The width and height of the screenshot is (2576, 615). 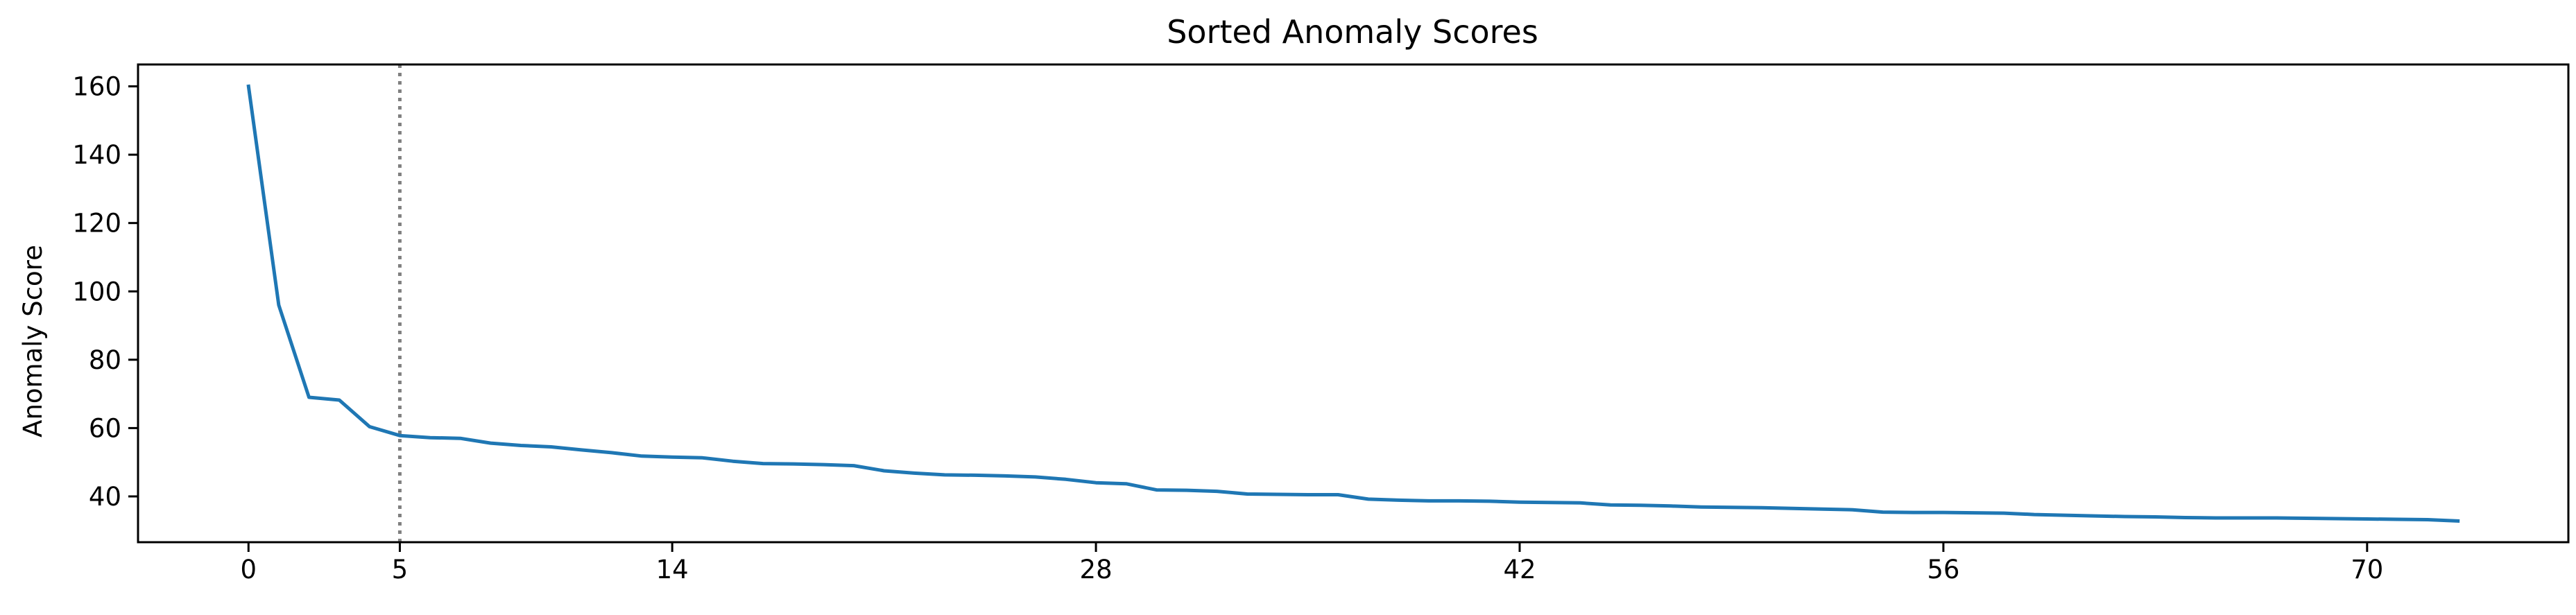 I want to click on x-tick-label: 28, so click(x=1096, y=569).